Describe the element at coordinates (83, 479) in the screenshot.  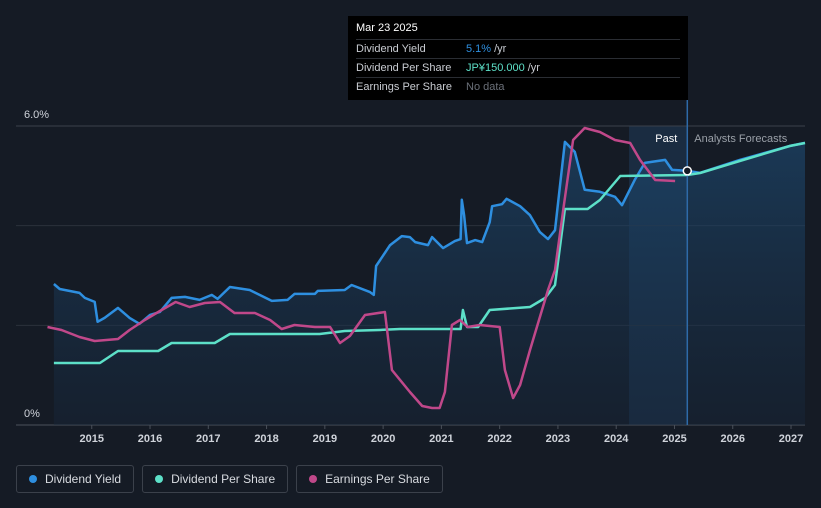
I see `legend-label: Dividend Yield` at that location.